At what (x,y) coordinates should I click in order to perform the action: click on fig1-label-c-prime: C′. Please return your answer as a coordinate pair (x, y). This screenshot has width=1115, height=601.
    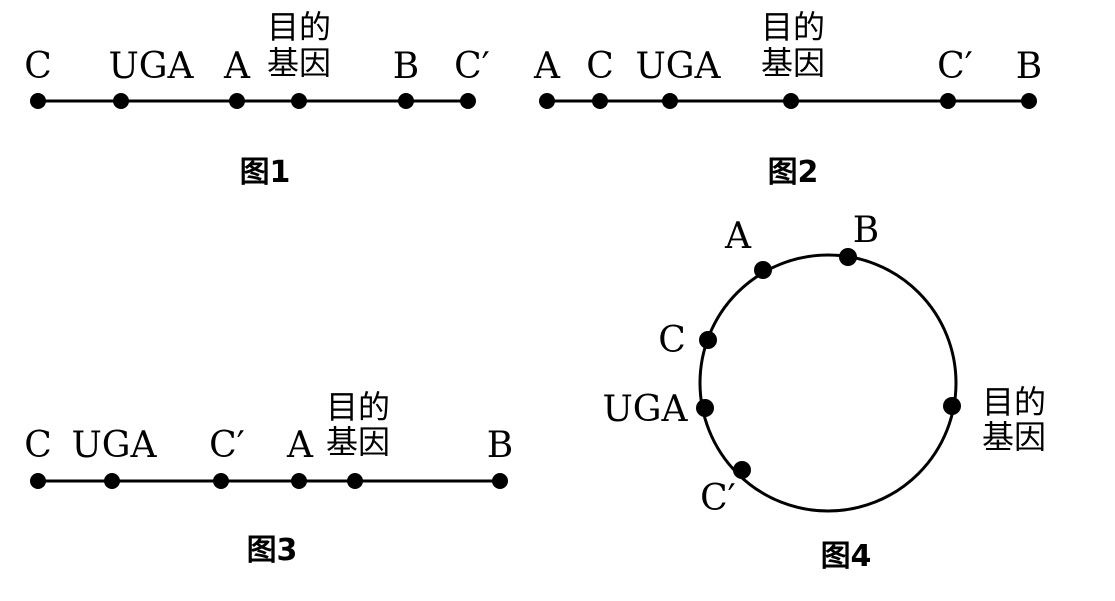
    Looking at the image, I should click on (472, 66).